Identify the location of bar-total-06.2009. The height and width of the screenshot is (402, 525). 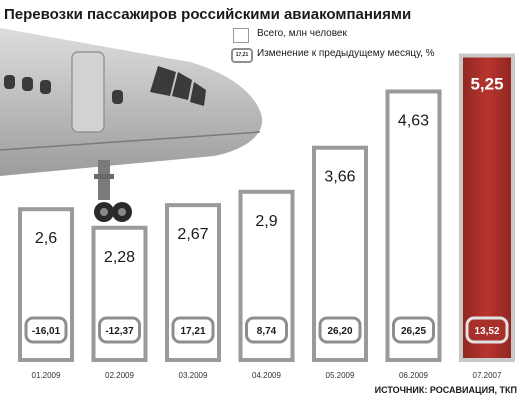
(413, 226).